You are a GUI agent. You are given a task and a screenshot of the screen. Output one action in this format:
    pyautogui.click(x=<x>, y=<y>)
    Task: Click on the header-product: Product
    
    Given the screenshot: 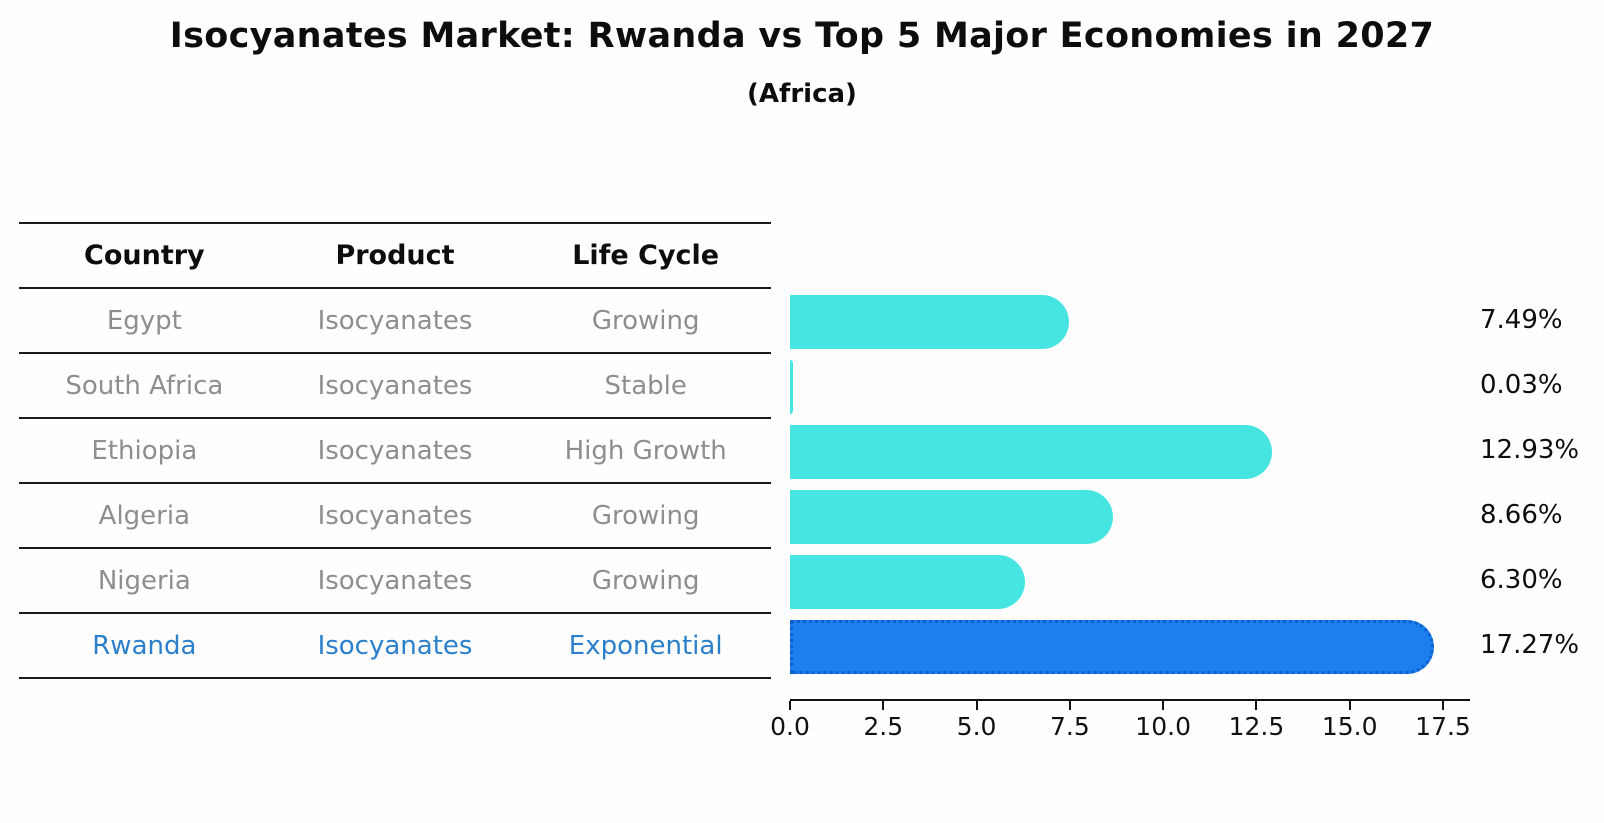 What is the action you would take?
    pyautogui.click(x=395, y=255)
    